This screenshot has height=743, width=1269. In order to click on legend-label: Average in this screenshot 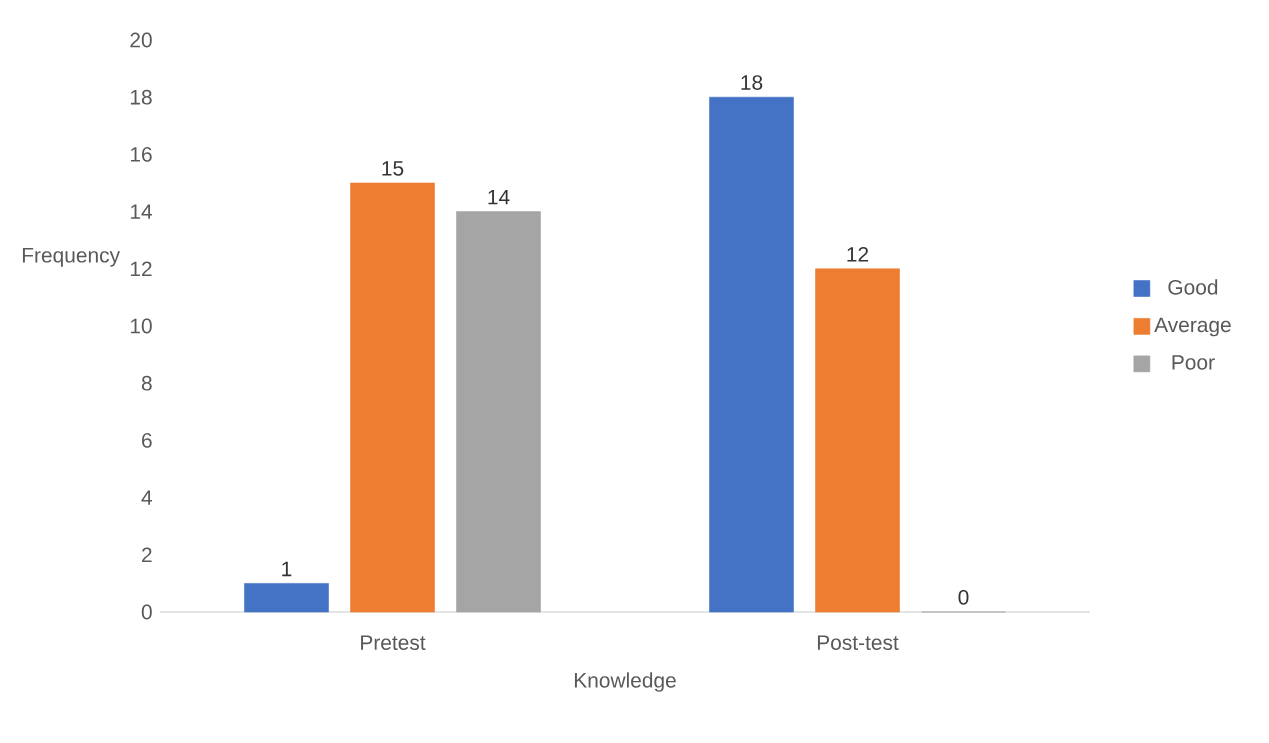, I will do `click(1192, 327)`.